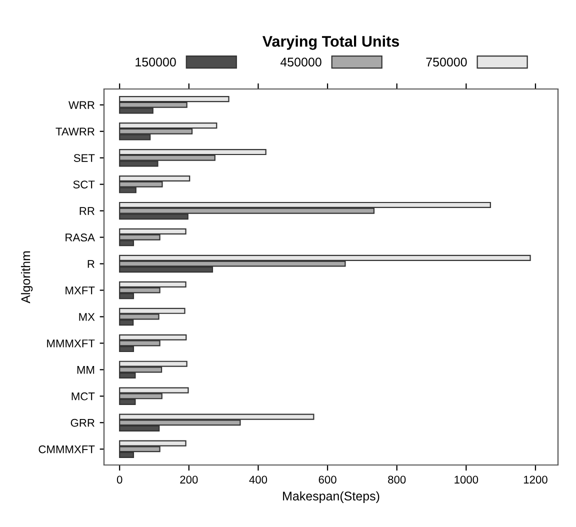  I want to click on y-tick-label: RASA, so click(80, 238).